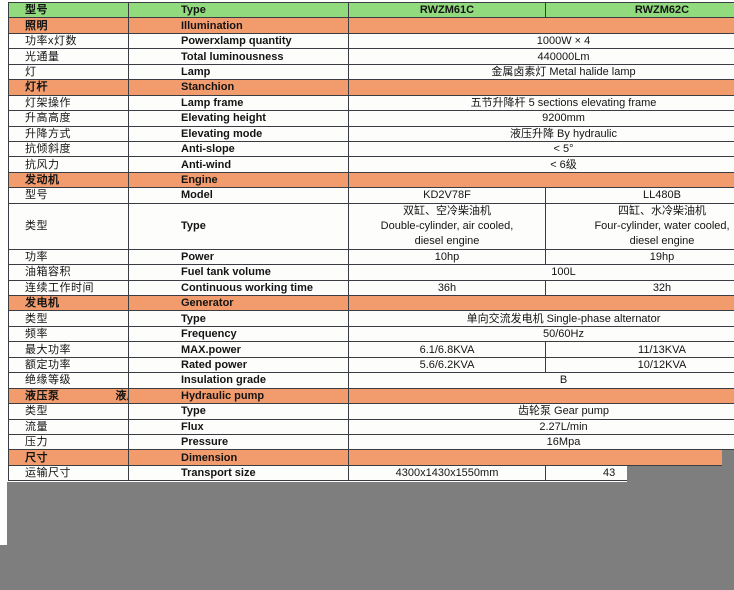 The image size is (734, 590). Describe the element at coordinates (239, 473) in the screenshot. I see `row-label-en: Transport size` at that location.